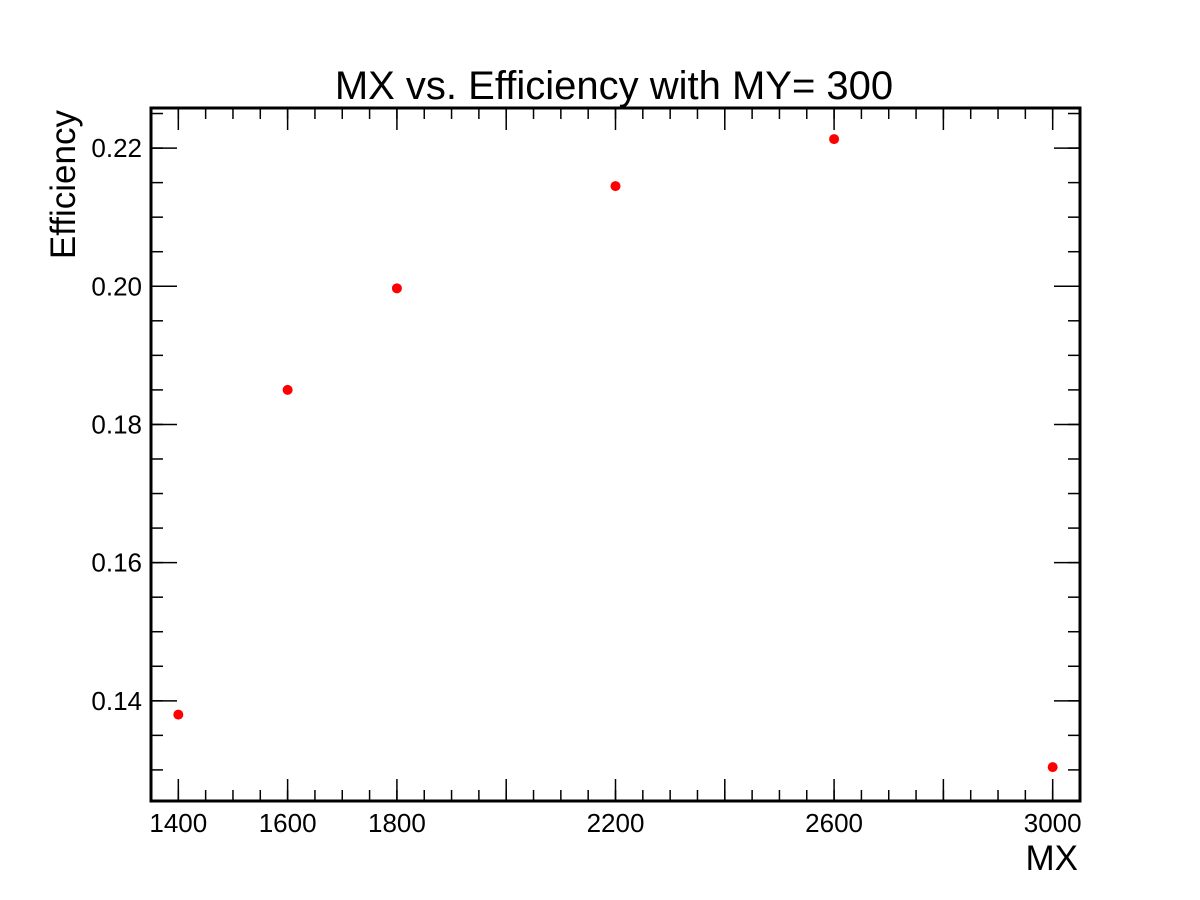 This screenshot has height=900, width=1200. I want to click on x-tick-label: 2200, so click(616, 823).